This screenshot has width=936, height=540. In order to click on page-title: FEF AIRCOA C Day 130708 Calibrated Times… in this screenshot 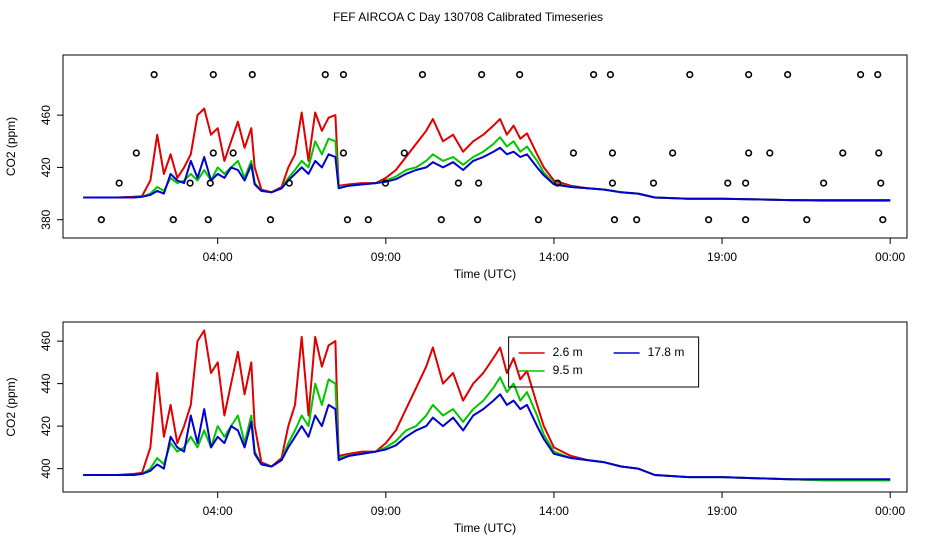, I will do `click(468, 17)`.